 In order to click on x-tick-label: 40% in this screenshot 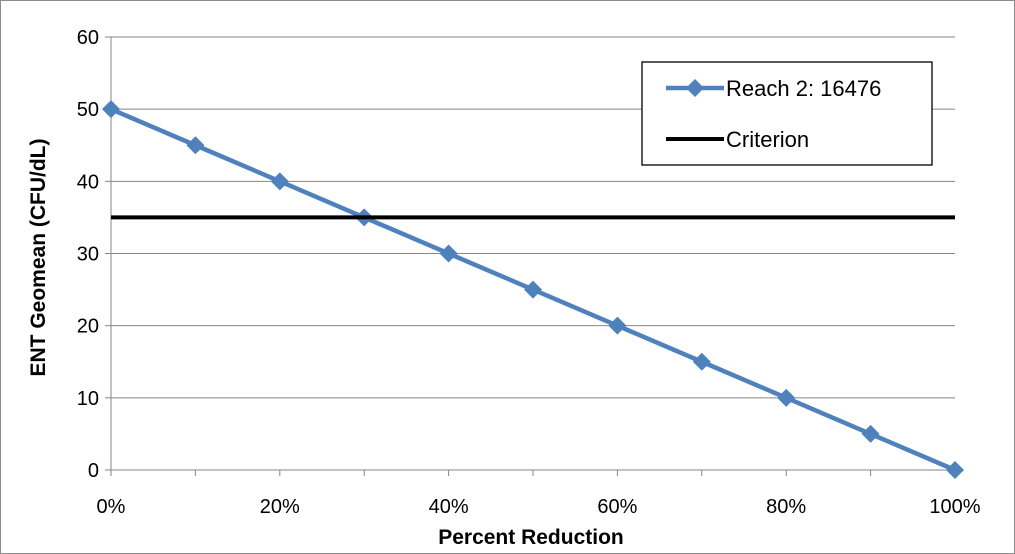, I will do `click(449, 507)`.